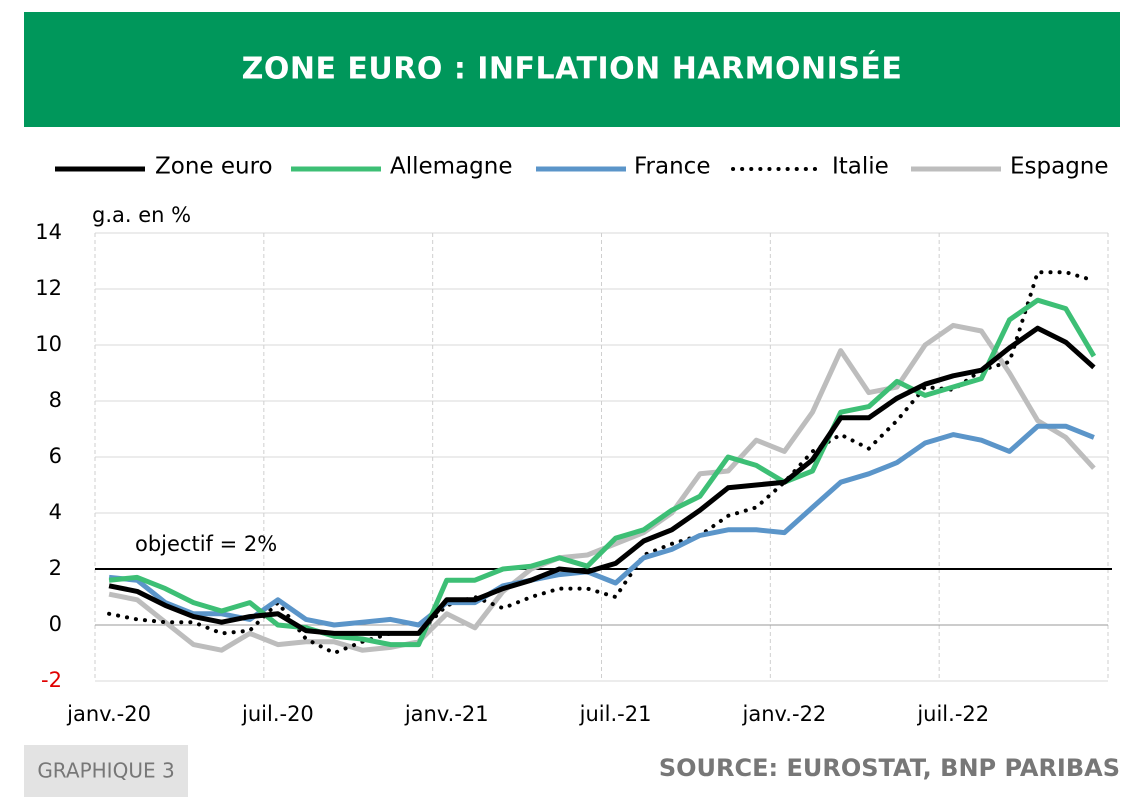 The height and width of the screenshot is (810, 1136). What do you see at coordinates (860, 167) in the screenshot?
I see `legend-label: Italie` at bounding box center [860, 167].